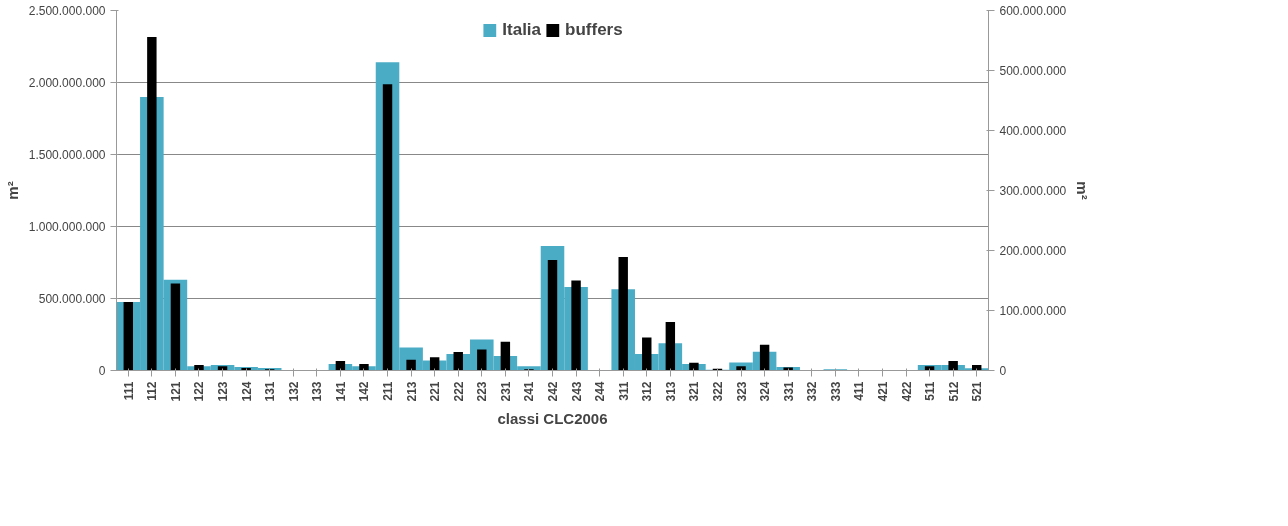  Describe the element at coordinates (340, 391) in the screenshot. I see `x-tick-label: 141` at that location.